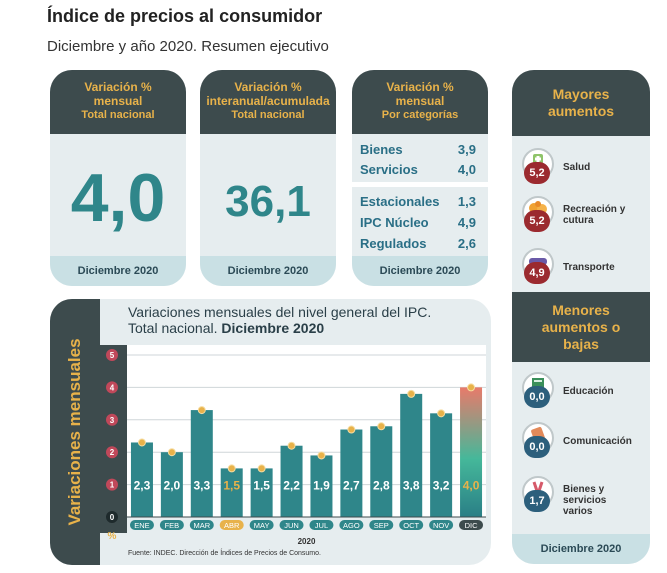 Image resolution: width=667 pixels, height=573 pixels. I want to click on bar-value-label: 2,0, so click(172, 485).